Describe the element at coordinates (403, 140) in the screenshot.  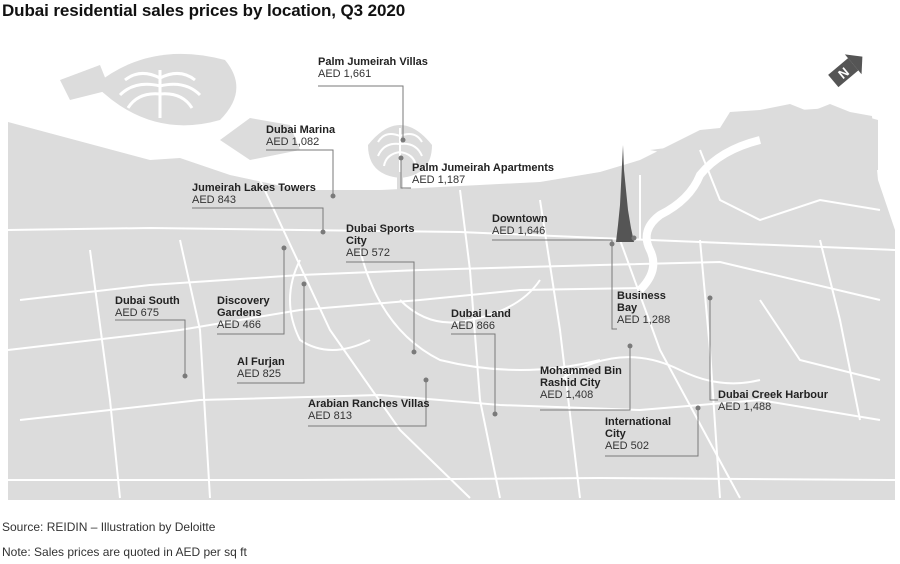
I see `marker-palm-villas` at that location.